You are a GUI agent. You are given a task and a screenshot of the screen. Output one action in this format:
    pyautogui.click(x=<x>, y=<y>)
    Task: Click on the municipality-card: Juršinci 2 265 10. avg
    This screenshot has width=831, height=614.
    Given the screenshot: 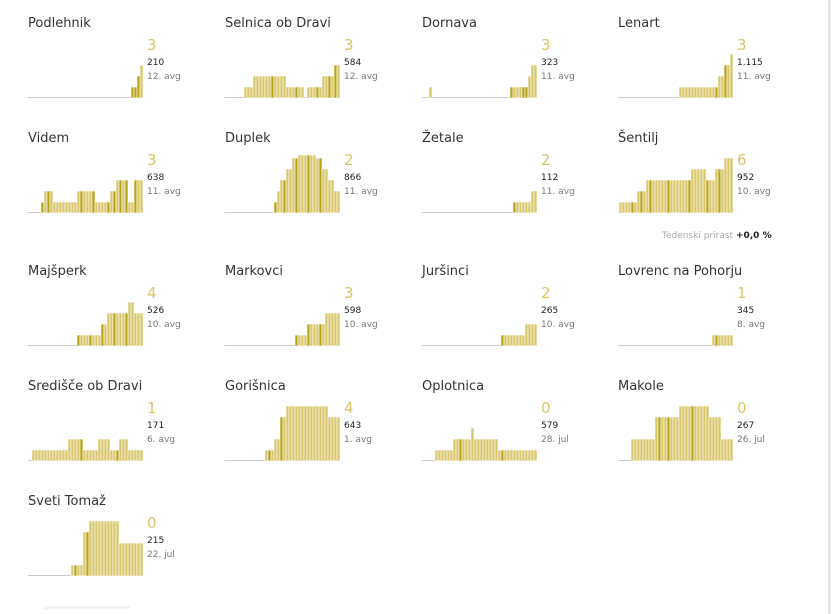 What is the action you would take?
    pyautogui.click(x=517, y=320)
    